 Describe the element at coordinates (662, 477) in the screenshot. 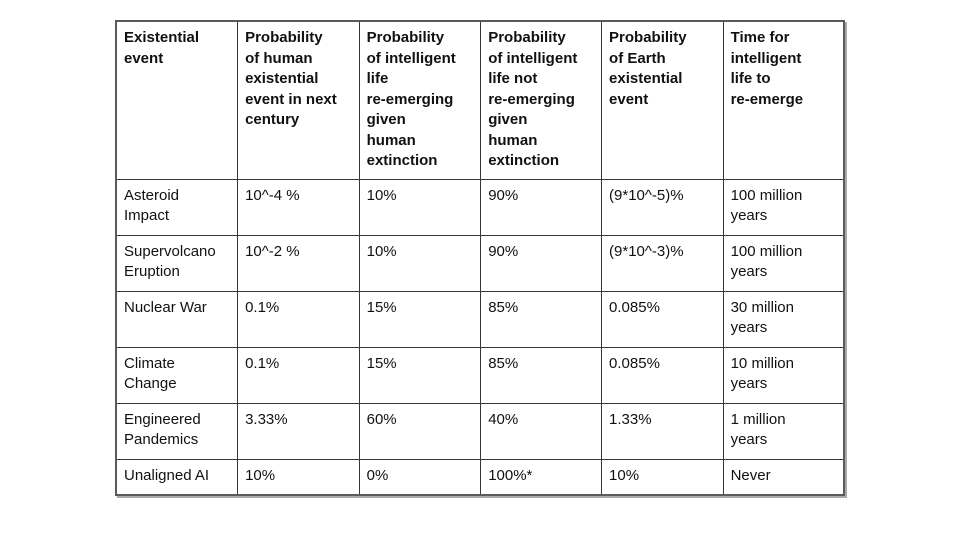

I see `cell-prob-earth-event: 10%` at that location.